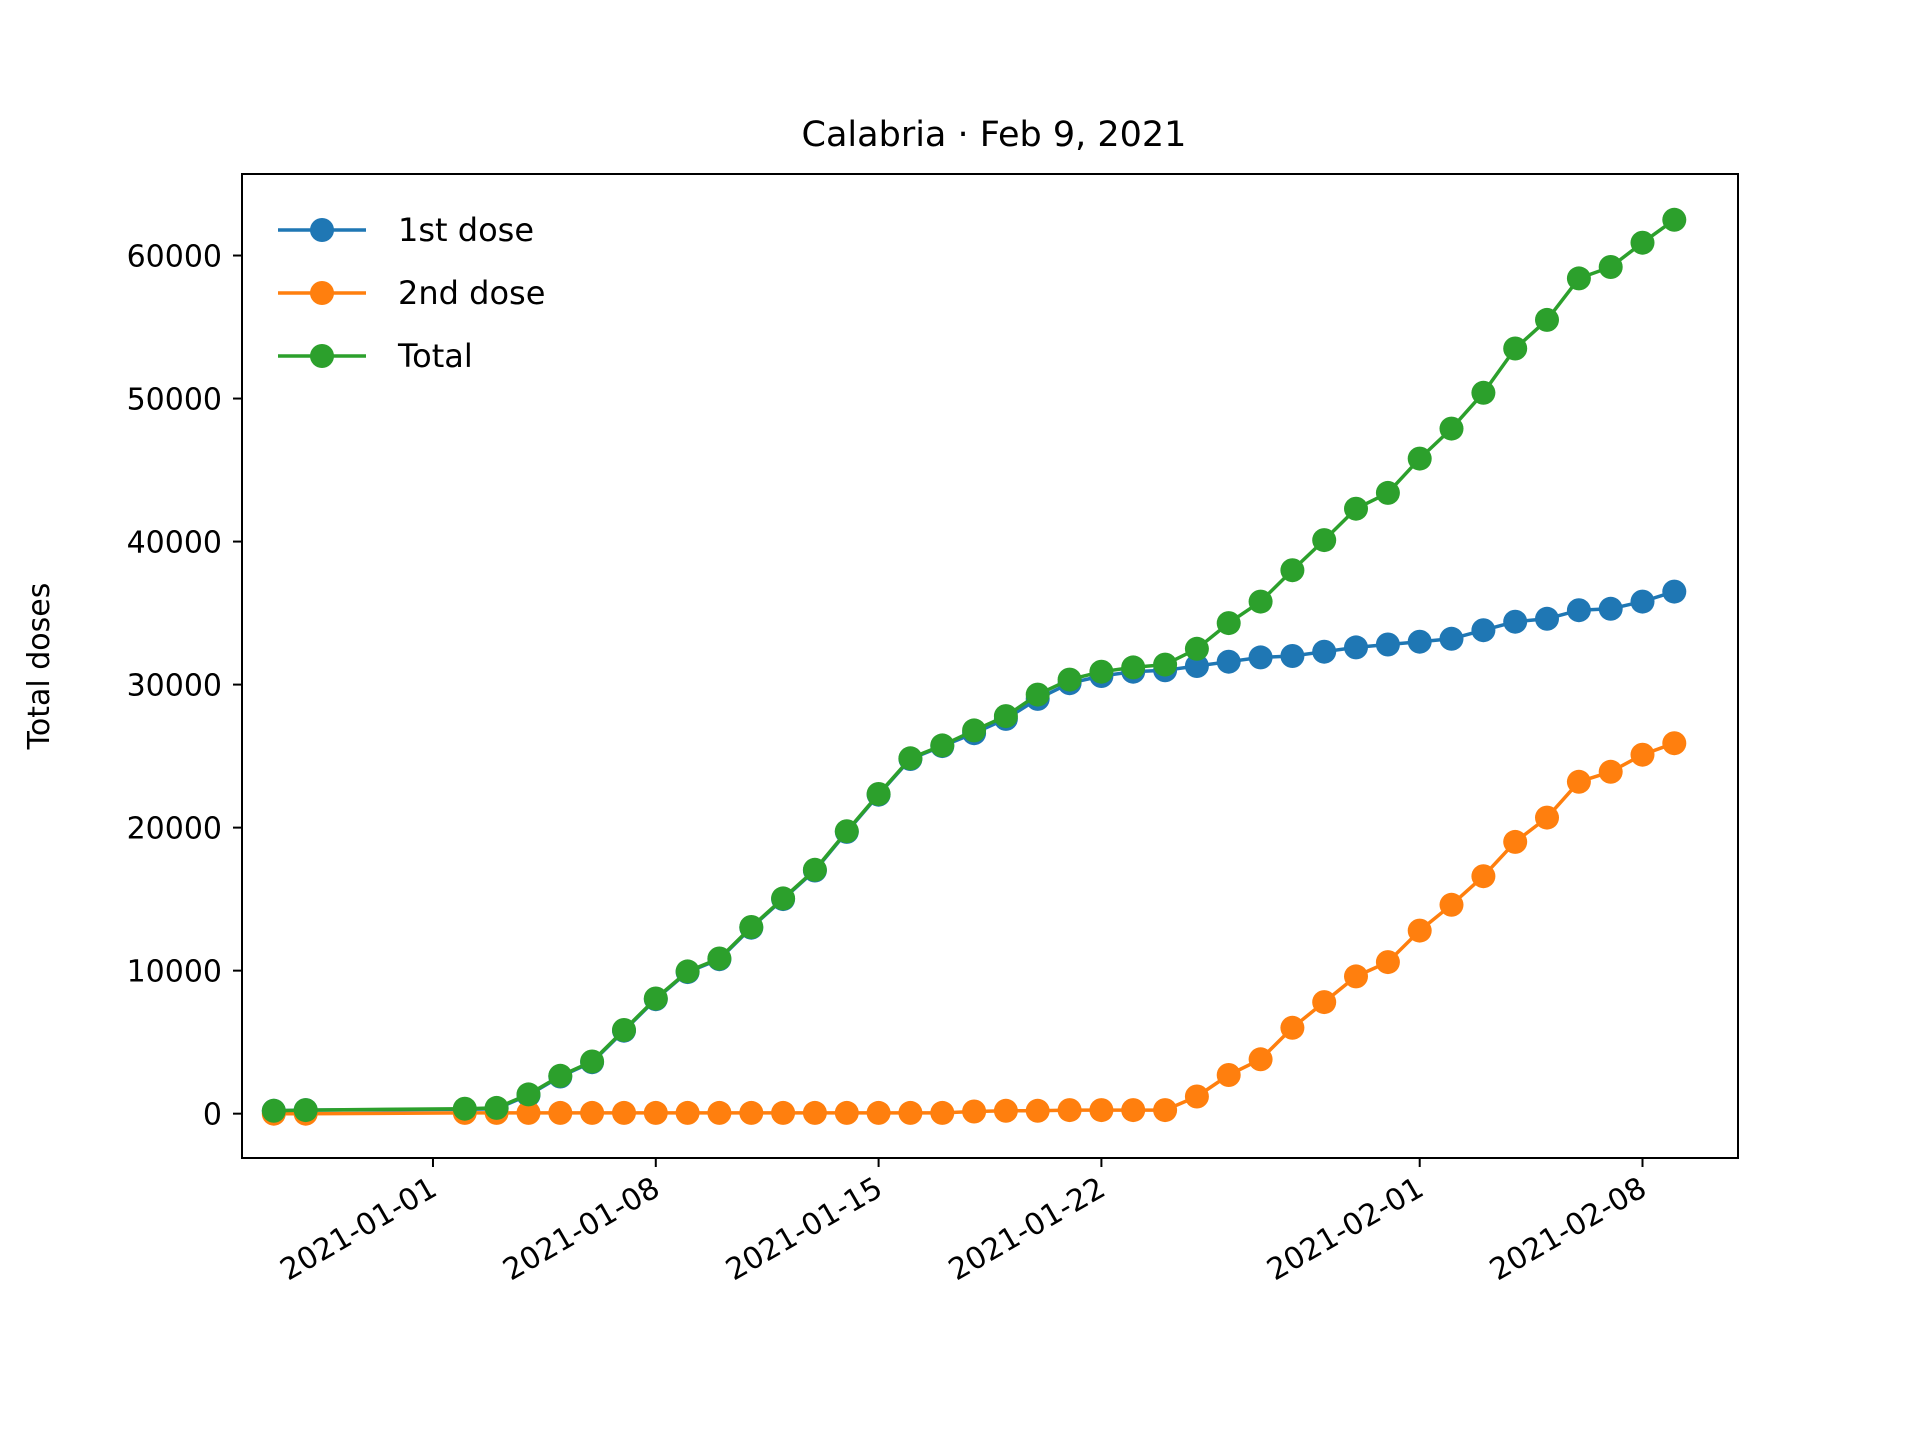  What do you see at coordinates (212, 1115) in the screenshot?
I see `y-tick-label: 0` at bounding box center [212, 1115].